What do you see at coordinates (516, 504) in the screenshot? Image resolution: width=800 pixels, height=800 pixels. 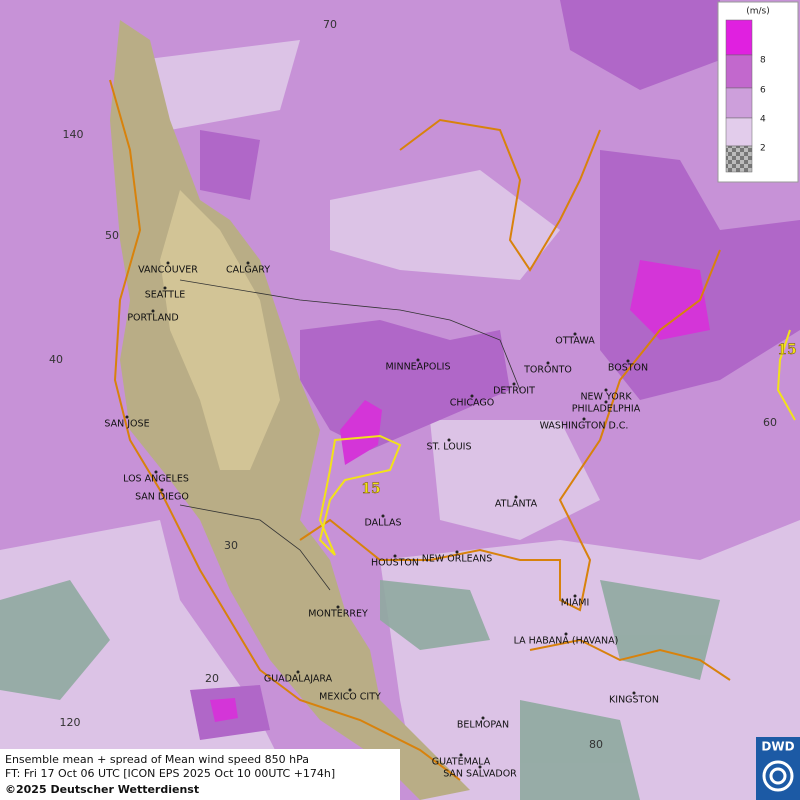 I see `city-label: ATLANTA` at bounding box center [516, 504].